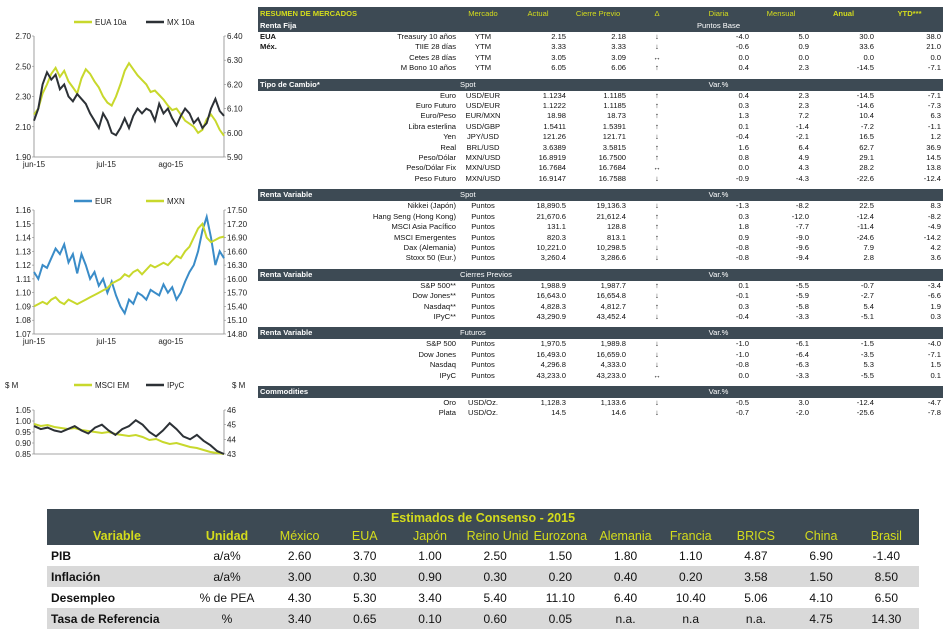 The width and height of the screenshot is (946, 633). I want to click on row-diaria: -0.6, so click(742, 47).